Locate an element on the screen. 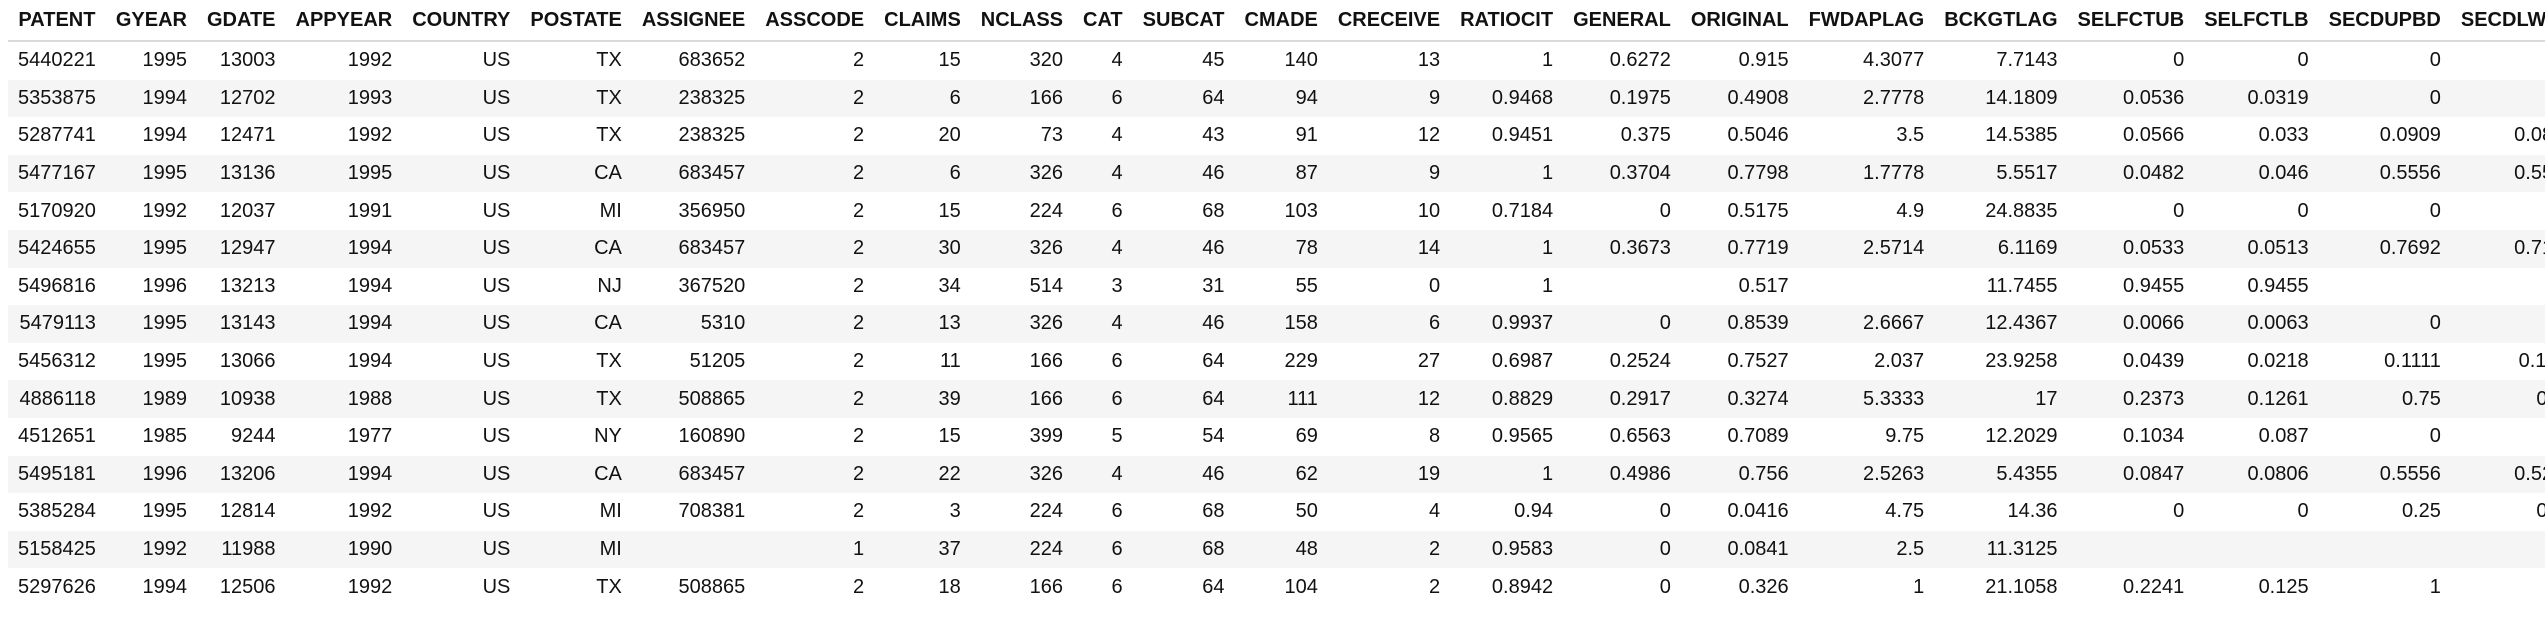  cell-patent: 5287741 is located at coordinates (57, 135).